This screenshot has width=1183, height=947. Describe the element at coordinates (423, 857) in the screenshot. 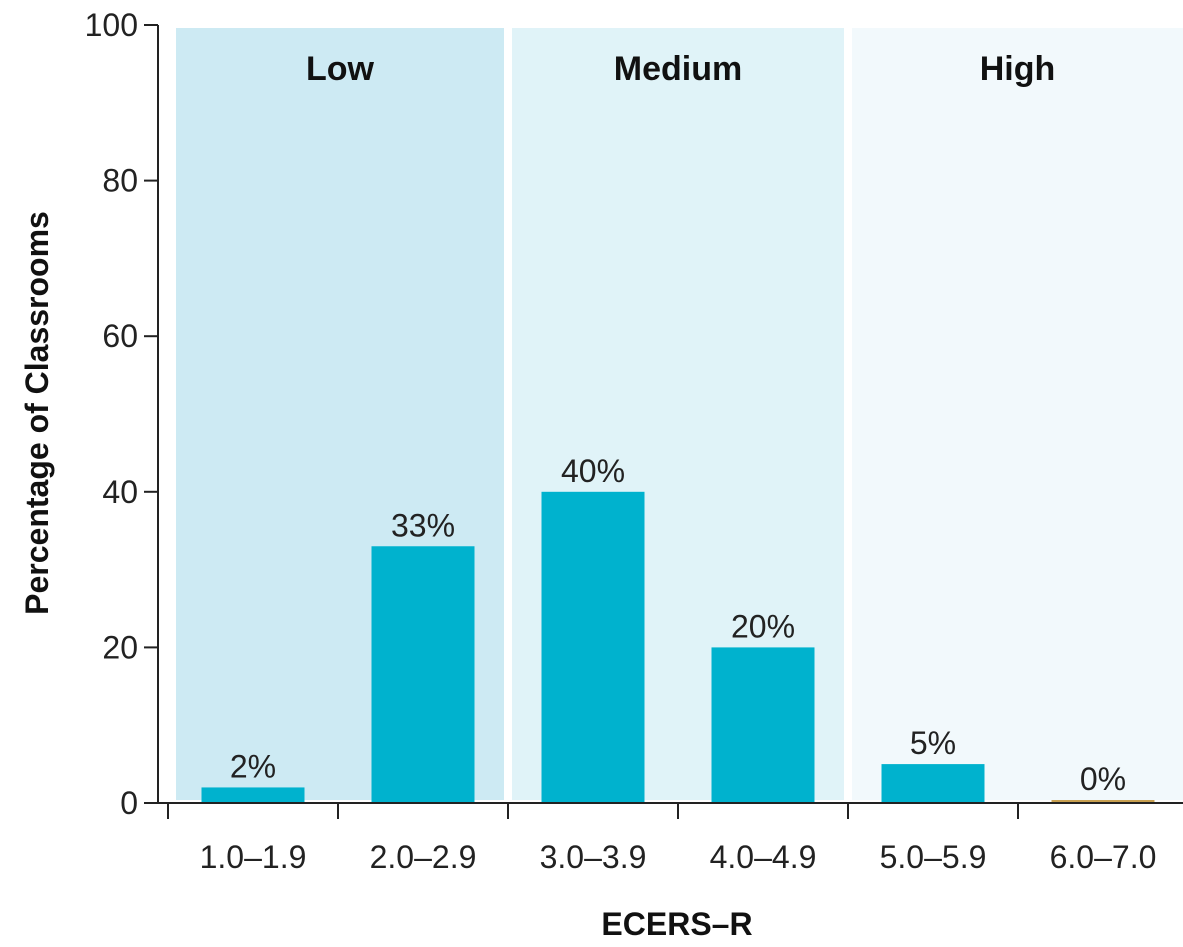

I see `x-tick-label: 2.0–2.9` at that location.